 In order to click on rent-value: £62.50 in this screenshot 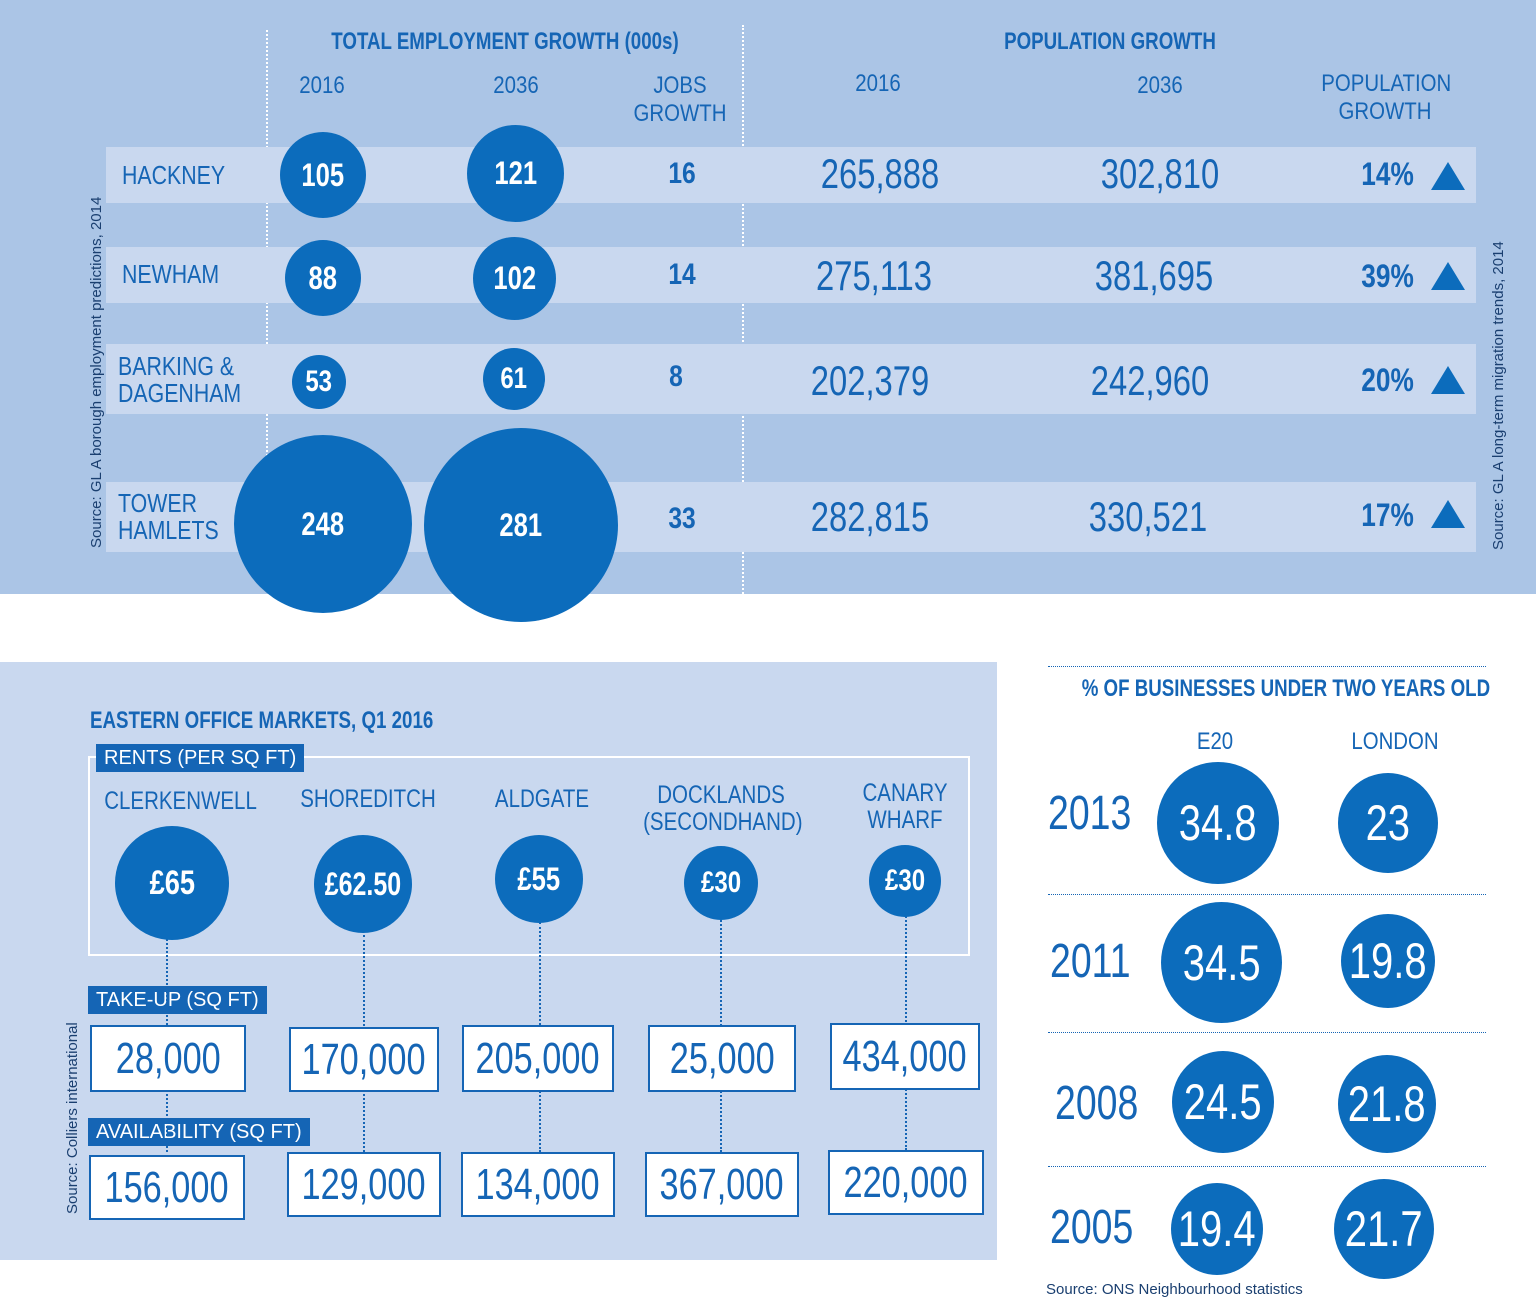, I will do `click(363, 883)`.